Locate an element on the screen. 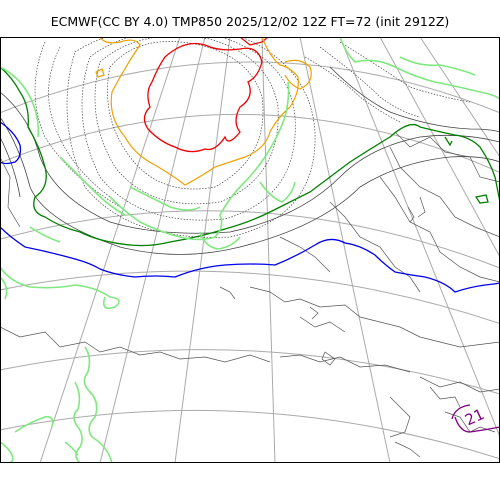 This screenshot has height=500, width=500. isotherm-red is located at coordinates (203, 97).